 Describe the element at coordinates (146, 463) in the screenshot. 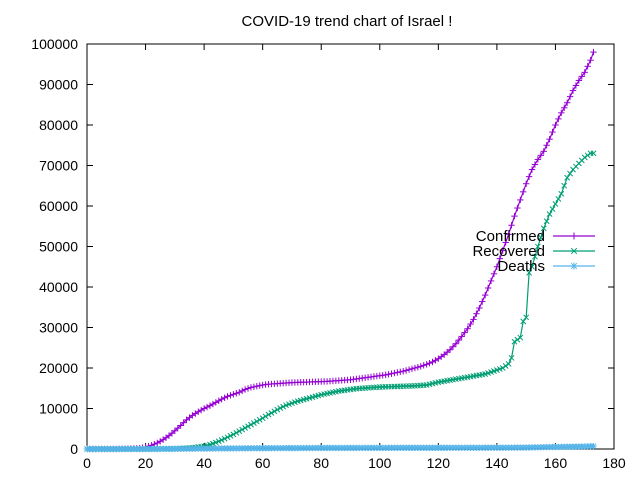

I see `x-tick-label: 20` at that location.